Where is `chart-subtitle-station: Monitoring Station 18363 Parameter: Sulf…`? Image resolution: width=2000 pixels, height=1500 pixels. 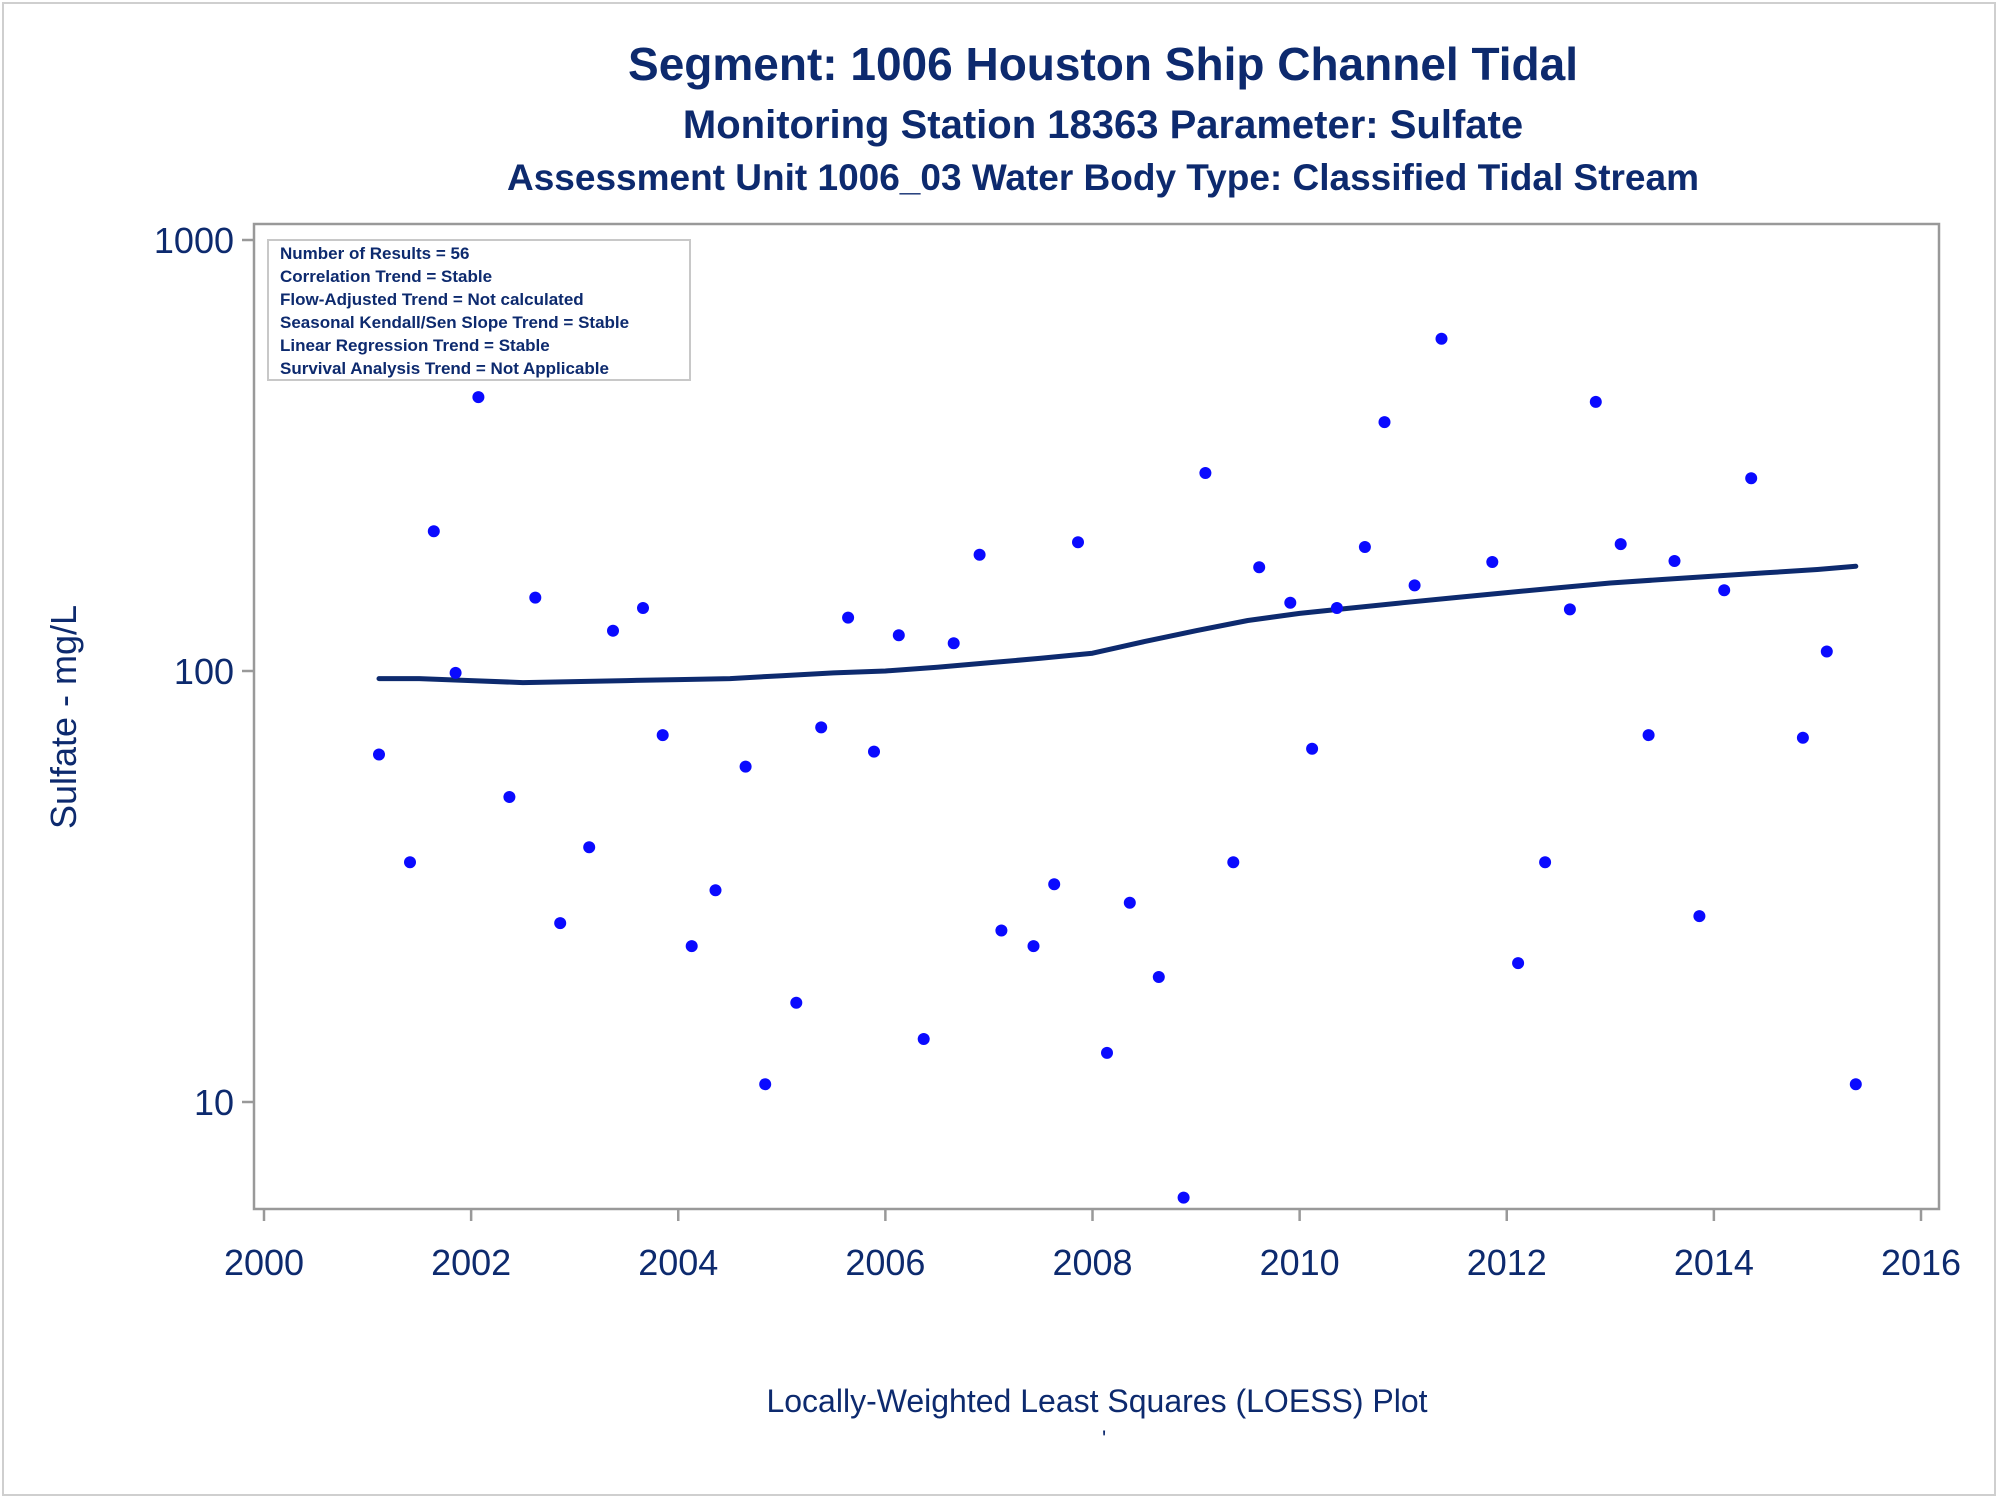 chart-subtitle-station: Monitoring Station 18363 Parameter: Sulf… is located at coordinates (1103, 125).